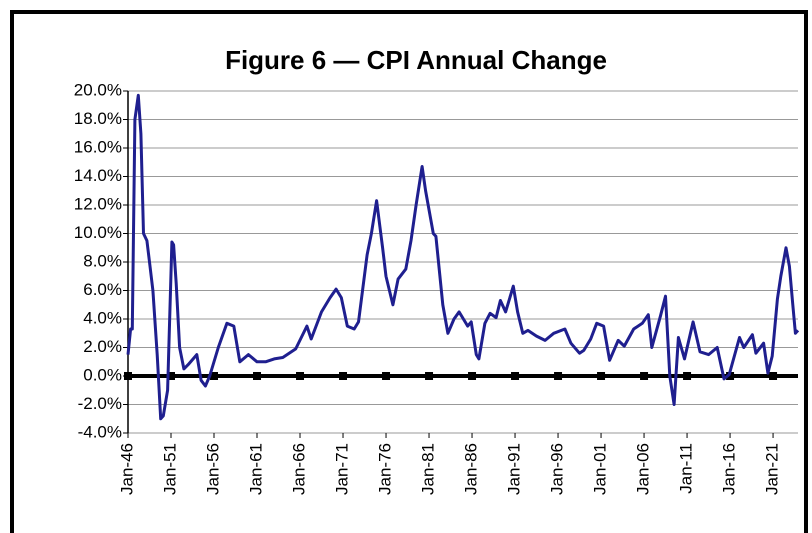 Image resolution: width=812 pixels, height=533 pixels. What do you see at coordinates (212, 469) in the screenshot?
I see `x-tick-label: Jan-56` at bounding box center [212, 469].